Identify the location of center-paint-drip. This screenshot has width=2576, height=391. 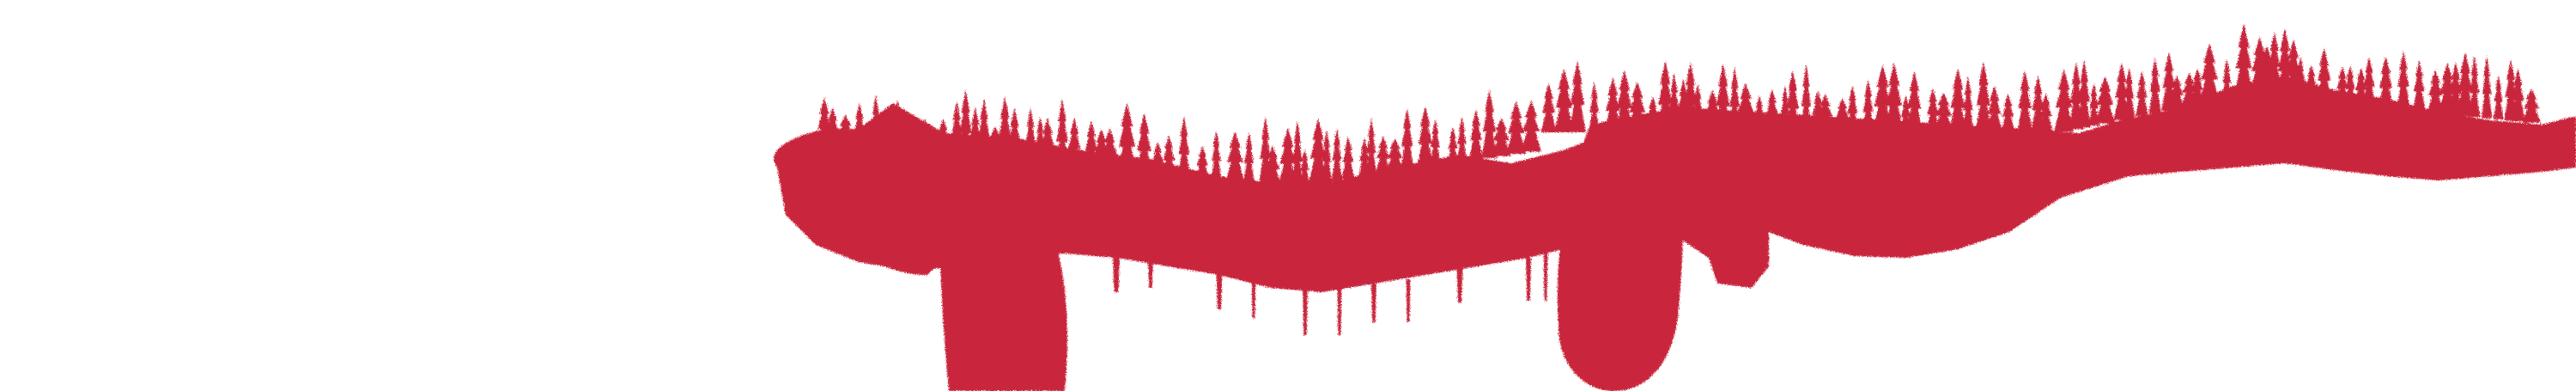
(1620, 255).